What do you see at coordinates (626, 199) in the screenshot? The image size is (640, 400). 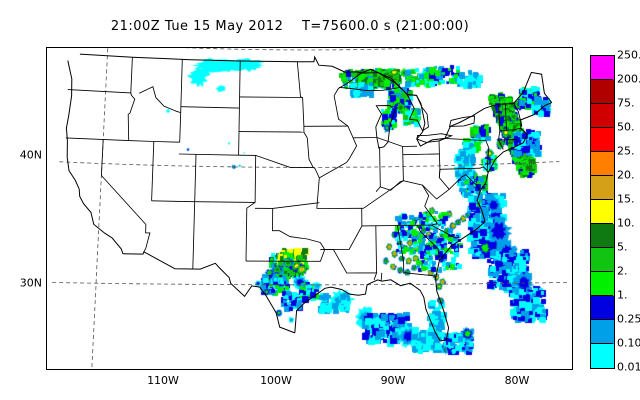 I see `colorbar-label-6: 15.` at bounding box center [626, 199].